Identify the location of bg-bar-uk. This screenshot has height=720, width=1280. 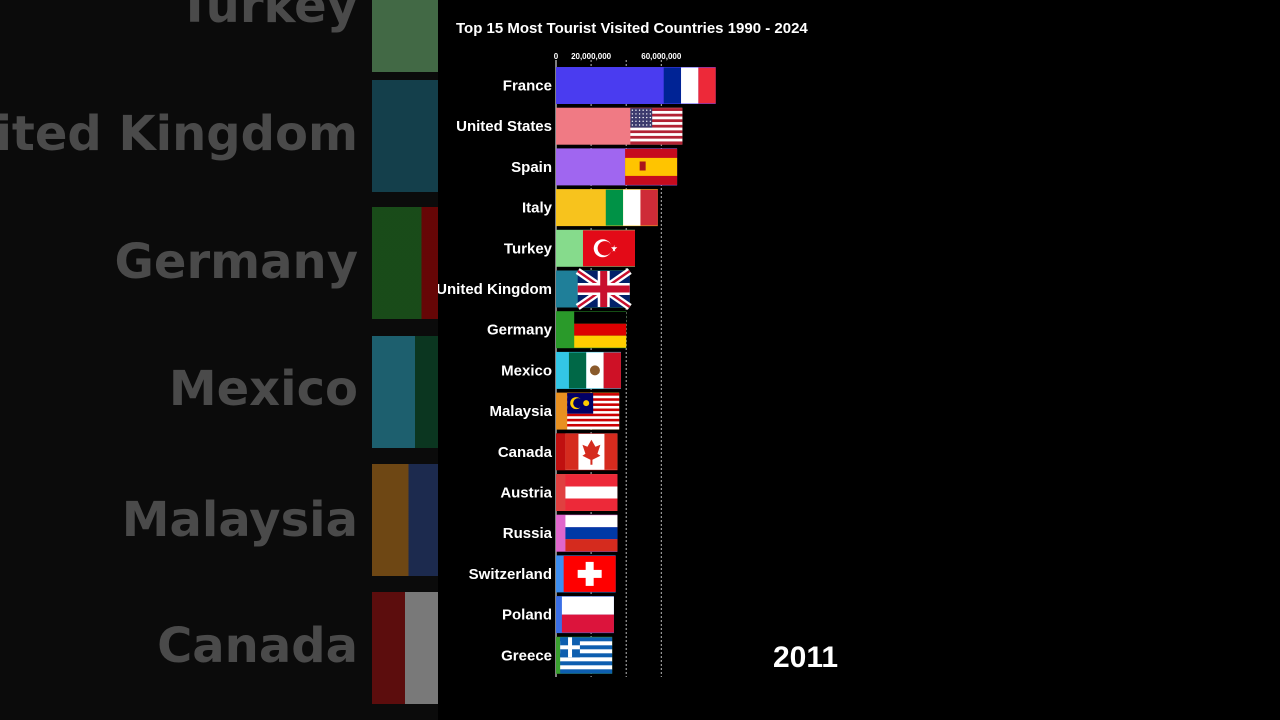
(405, 136).